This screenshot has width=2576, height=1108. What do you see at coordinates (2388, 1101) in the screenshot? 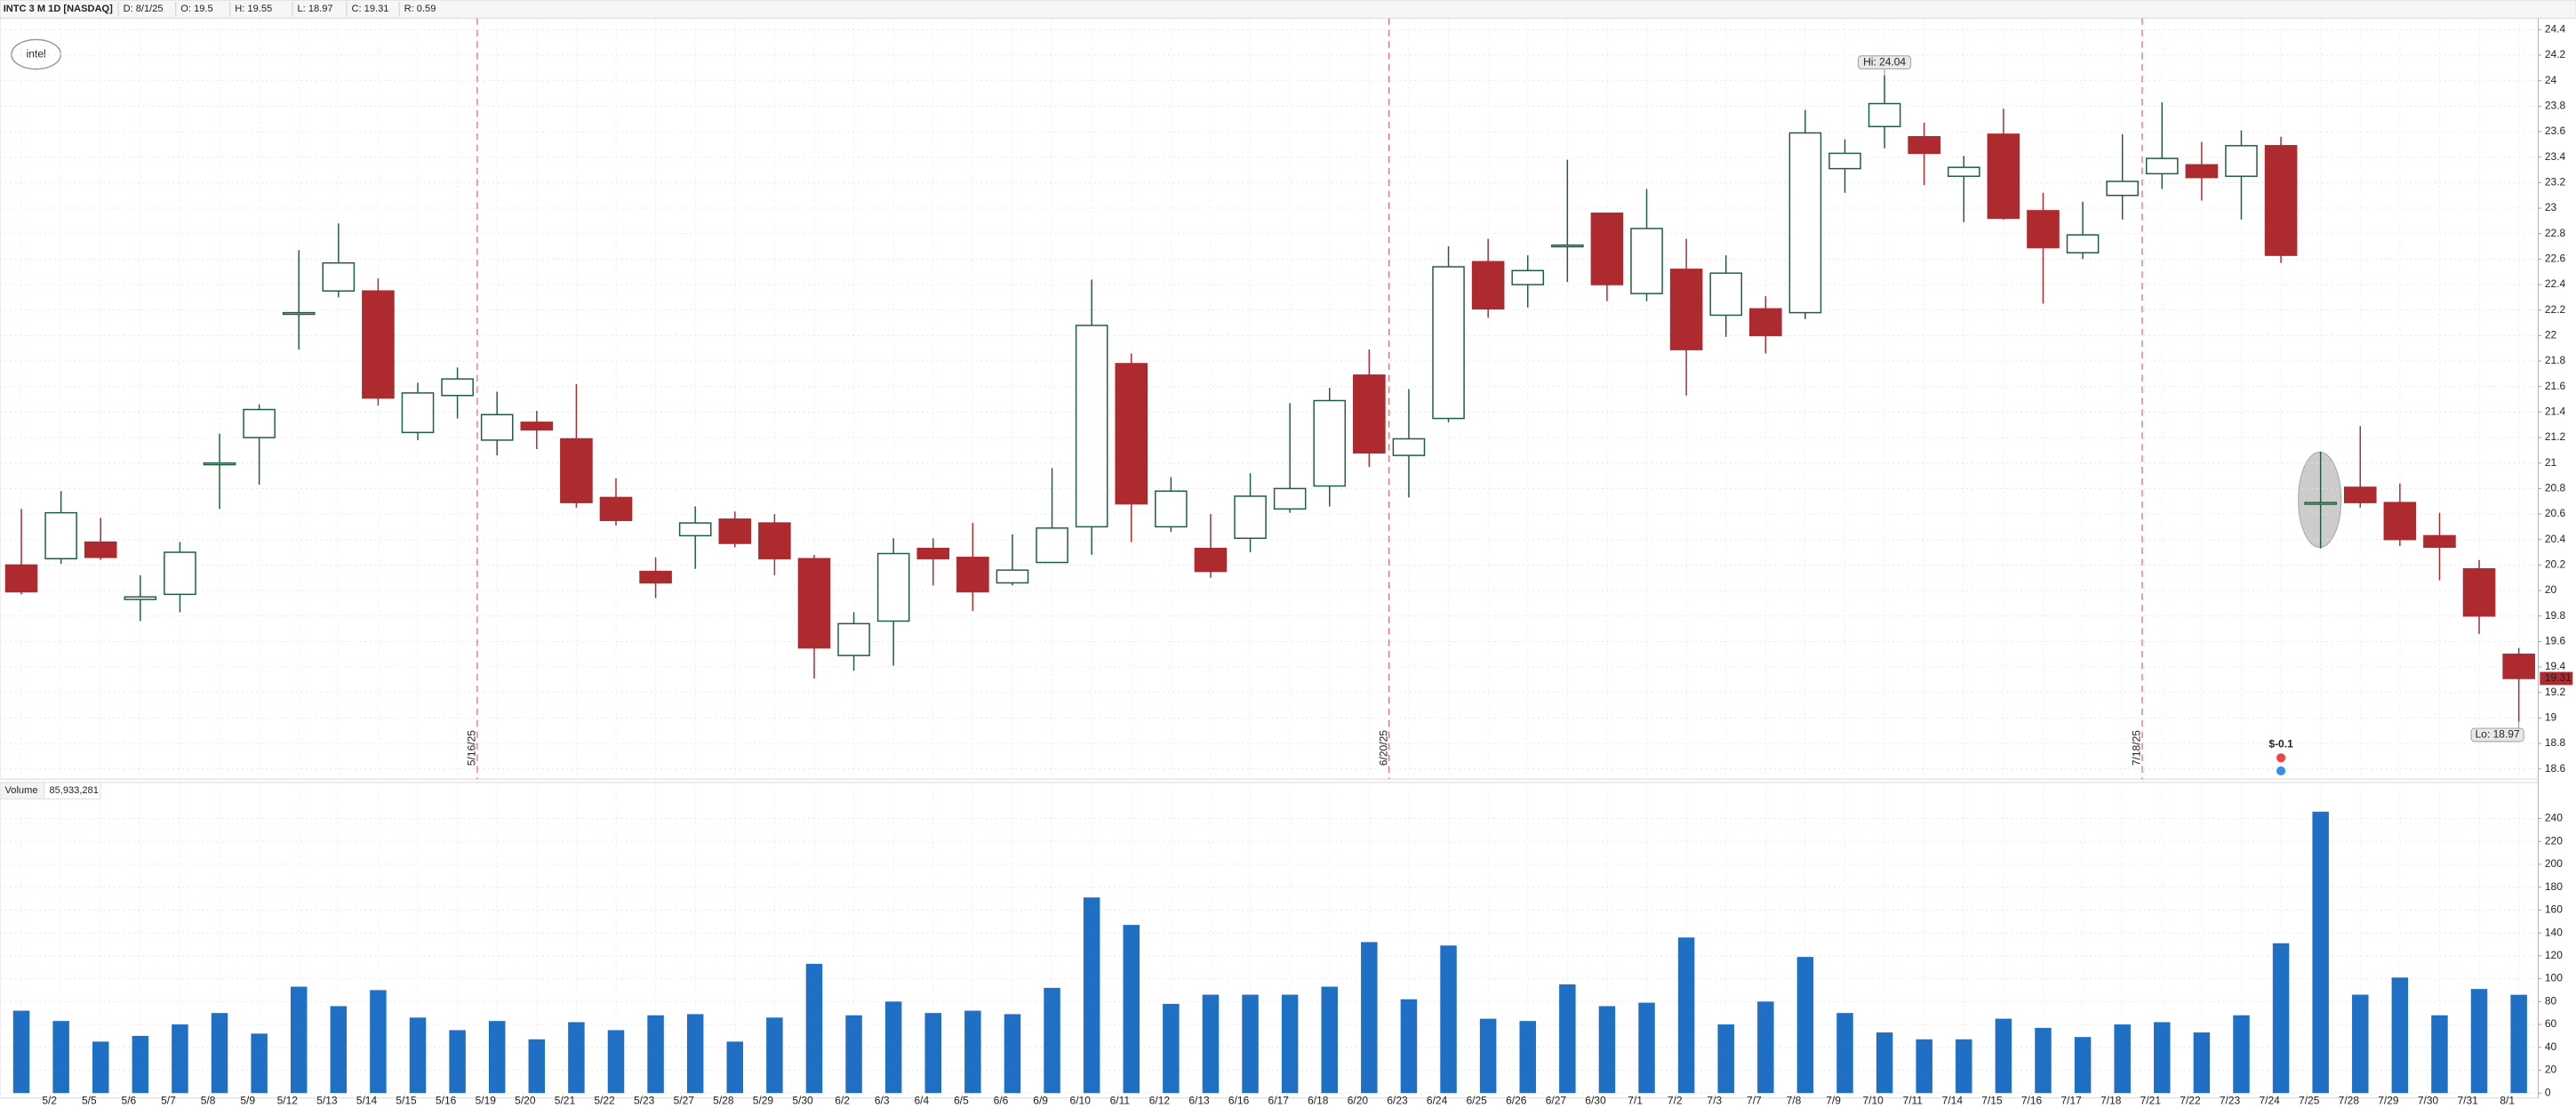
I see `x-tick-label: 7/29` at bounding box center [2388, 1101].